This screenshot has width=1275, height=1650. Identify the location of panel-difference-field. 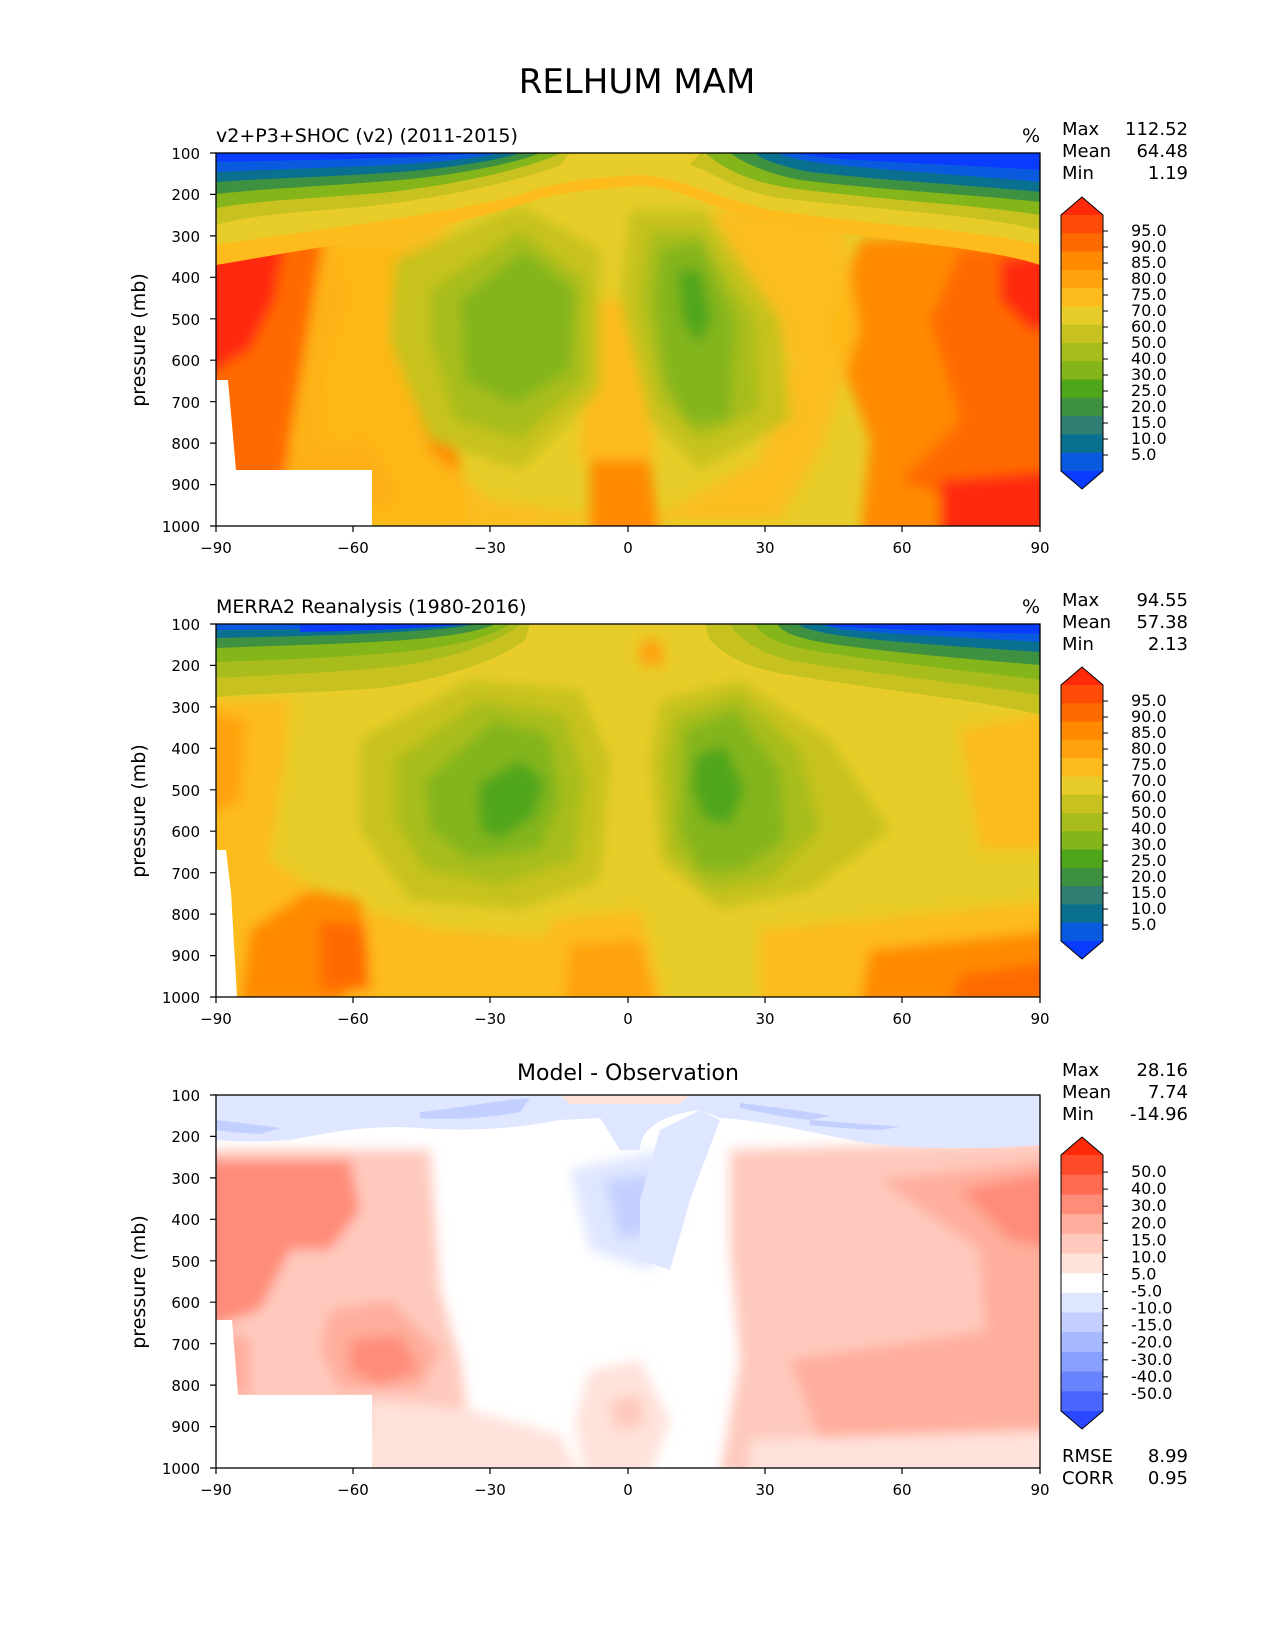
(628, 1281).